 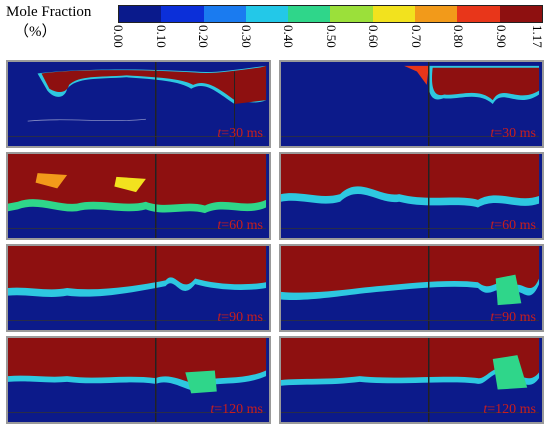 I want to click on simulation-panel-t120-left: t=120 ms, so click(x=138, y=380).